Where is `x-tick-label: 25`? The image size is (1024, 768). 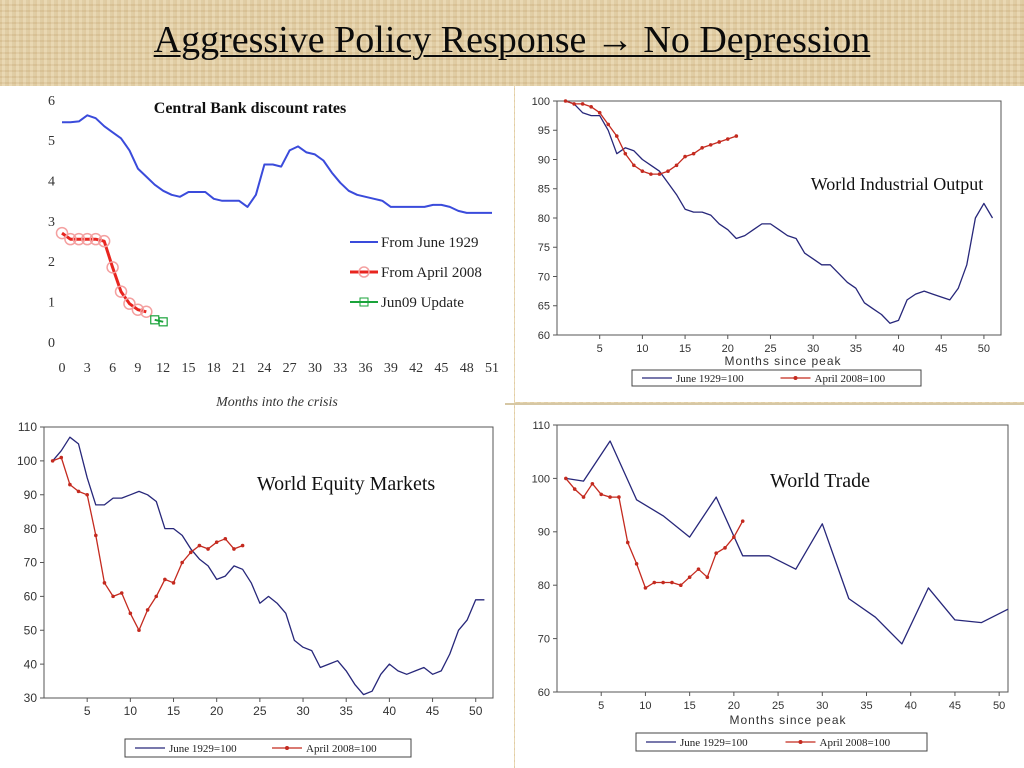
x-tick-label: 25 is located at coordinates (260, 711).